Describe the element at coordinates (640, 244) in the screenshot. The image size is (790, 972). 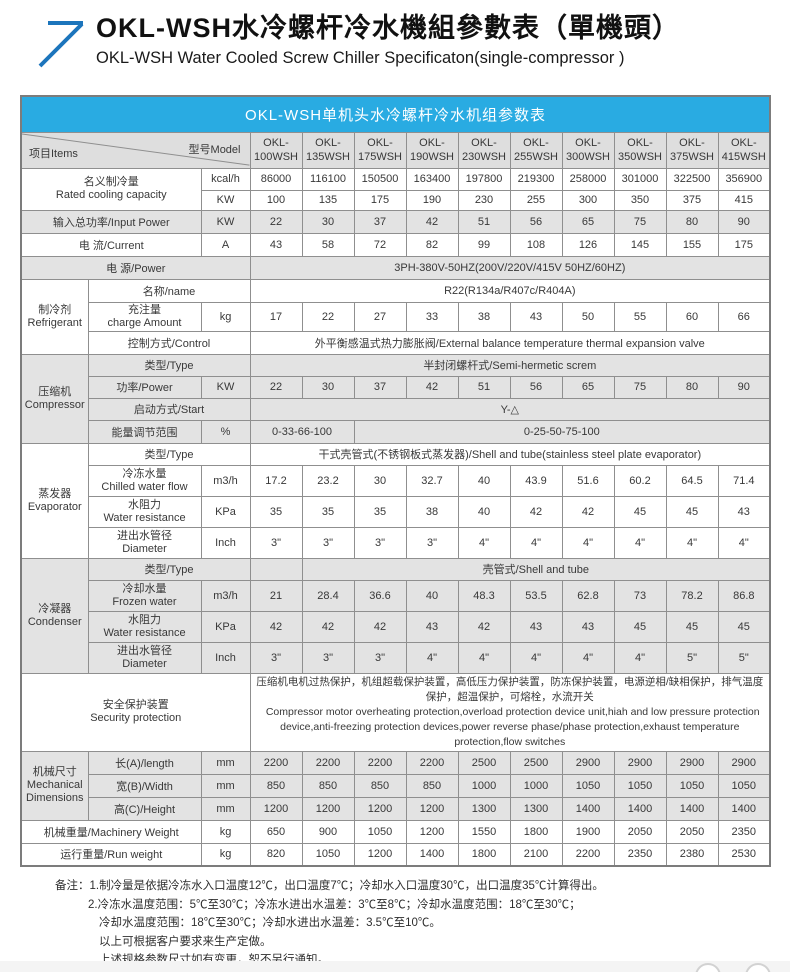
I see `value-cell: 145` at that location.